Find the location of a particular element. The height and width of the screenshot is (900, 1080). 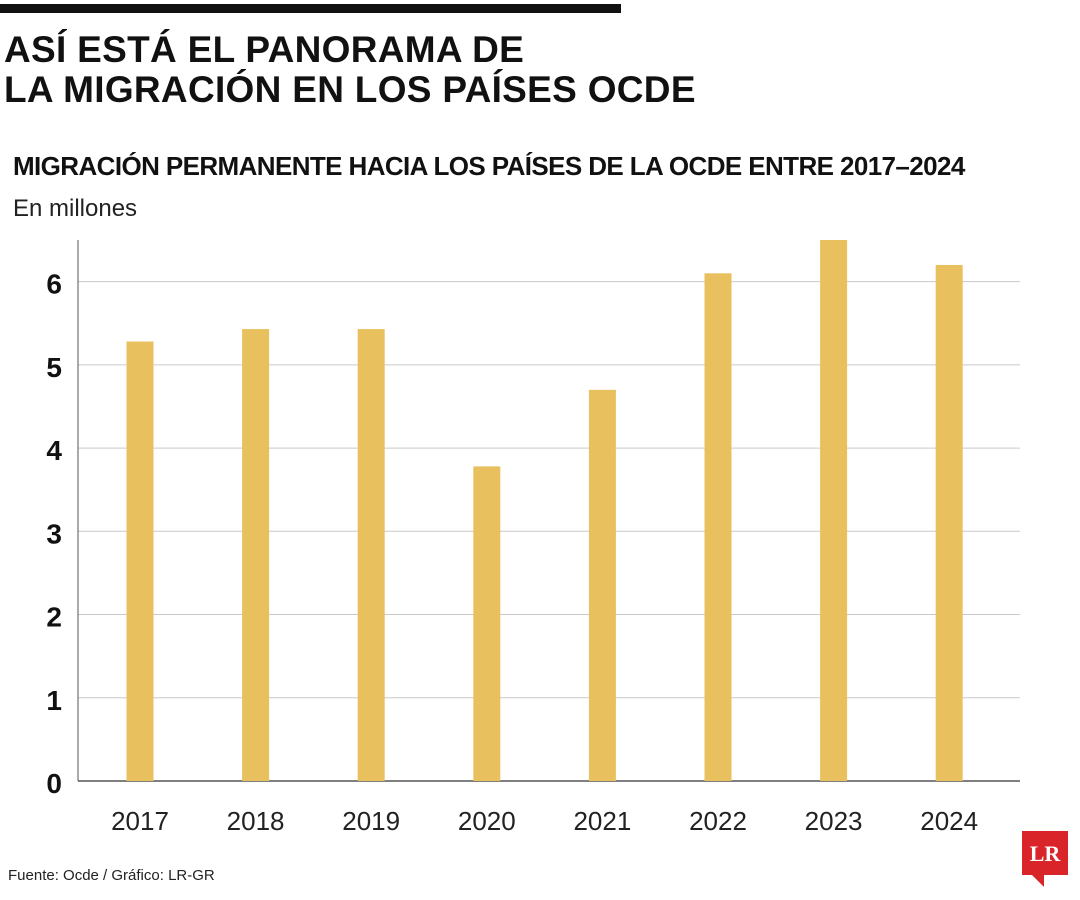

headline-line-2: LA MIGRACIÓN EN LOS PAÍSES OCDE is located at coordinates (350, 89).